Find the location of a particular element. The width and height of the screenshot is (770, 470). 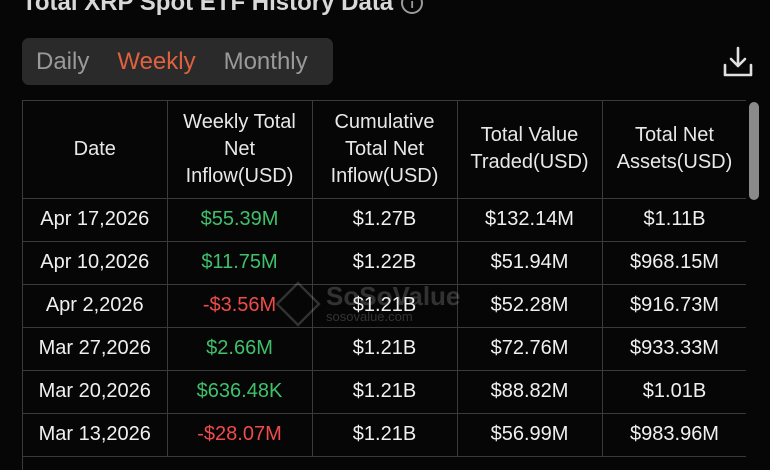

cell-cumulative-inflow: $1.22B is located at coordinates (385, 263).